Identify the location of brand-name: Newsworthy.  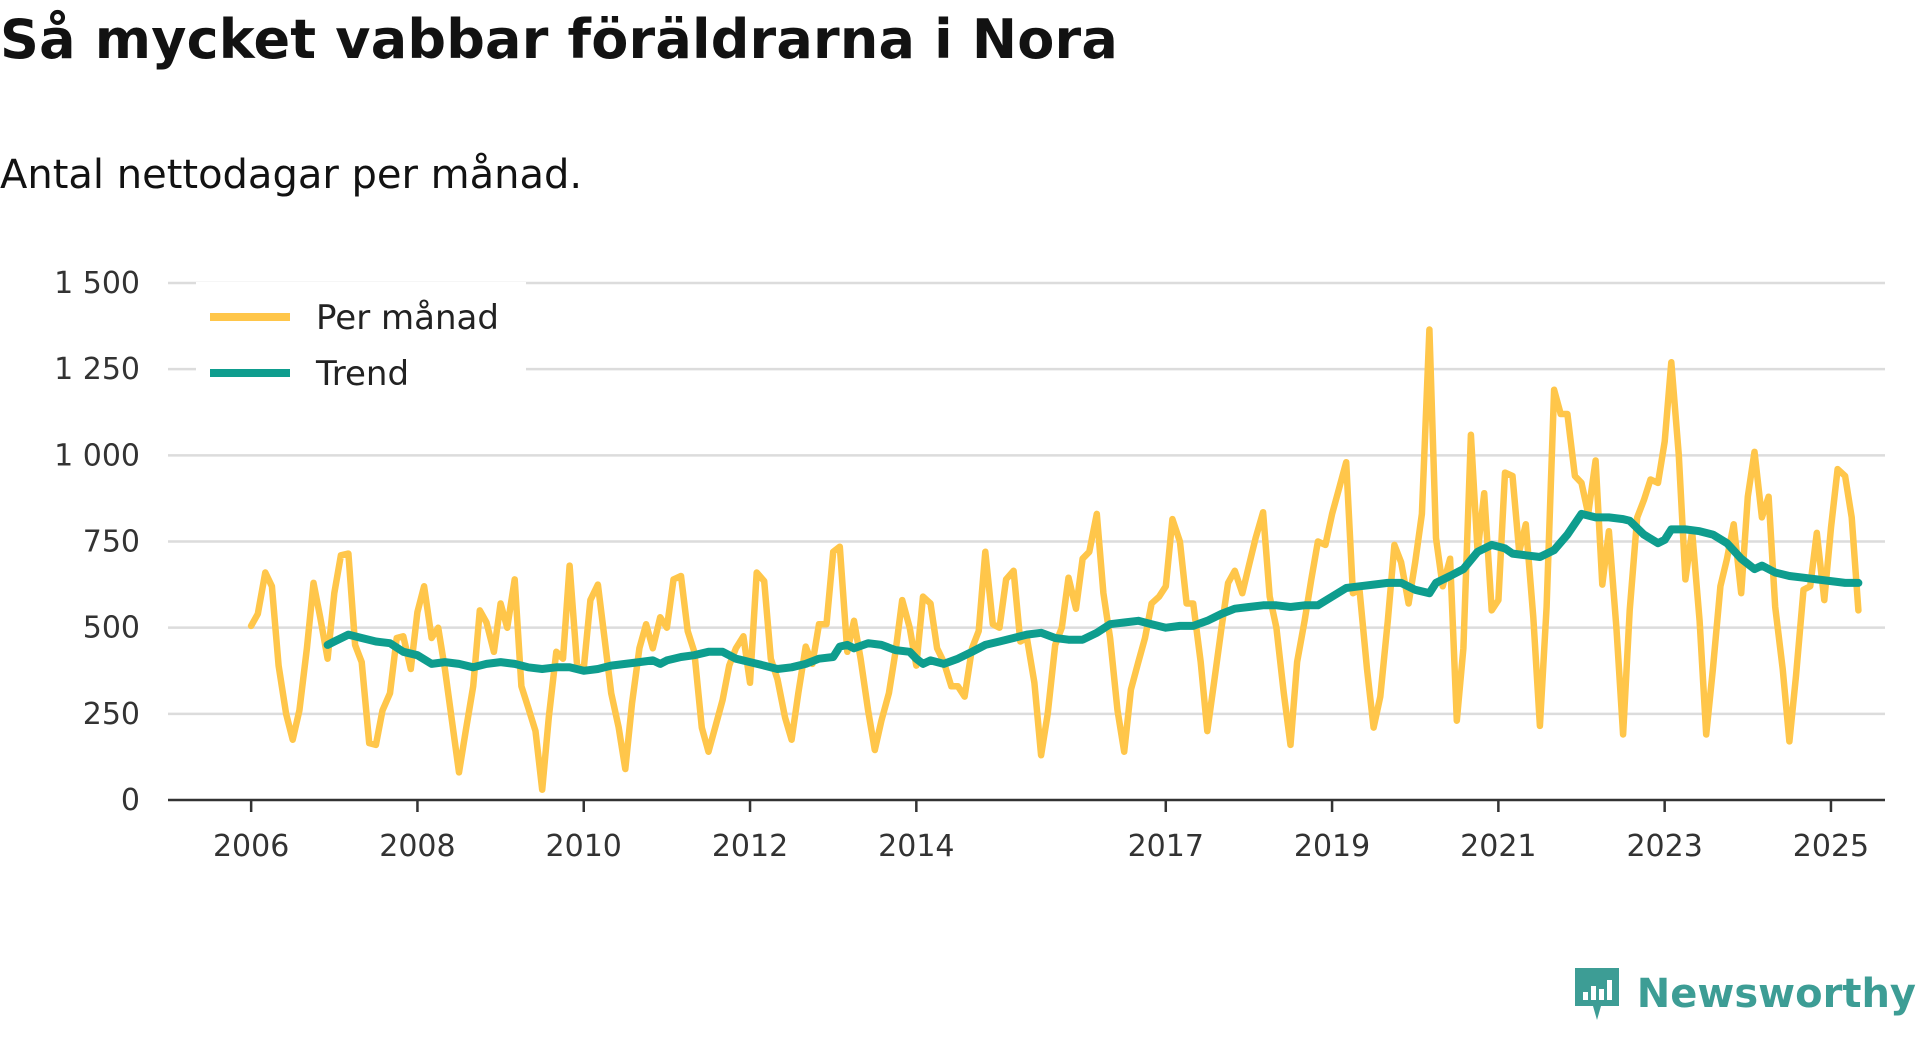
(1776, 994).